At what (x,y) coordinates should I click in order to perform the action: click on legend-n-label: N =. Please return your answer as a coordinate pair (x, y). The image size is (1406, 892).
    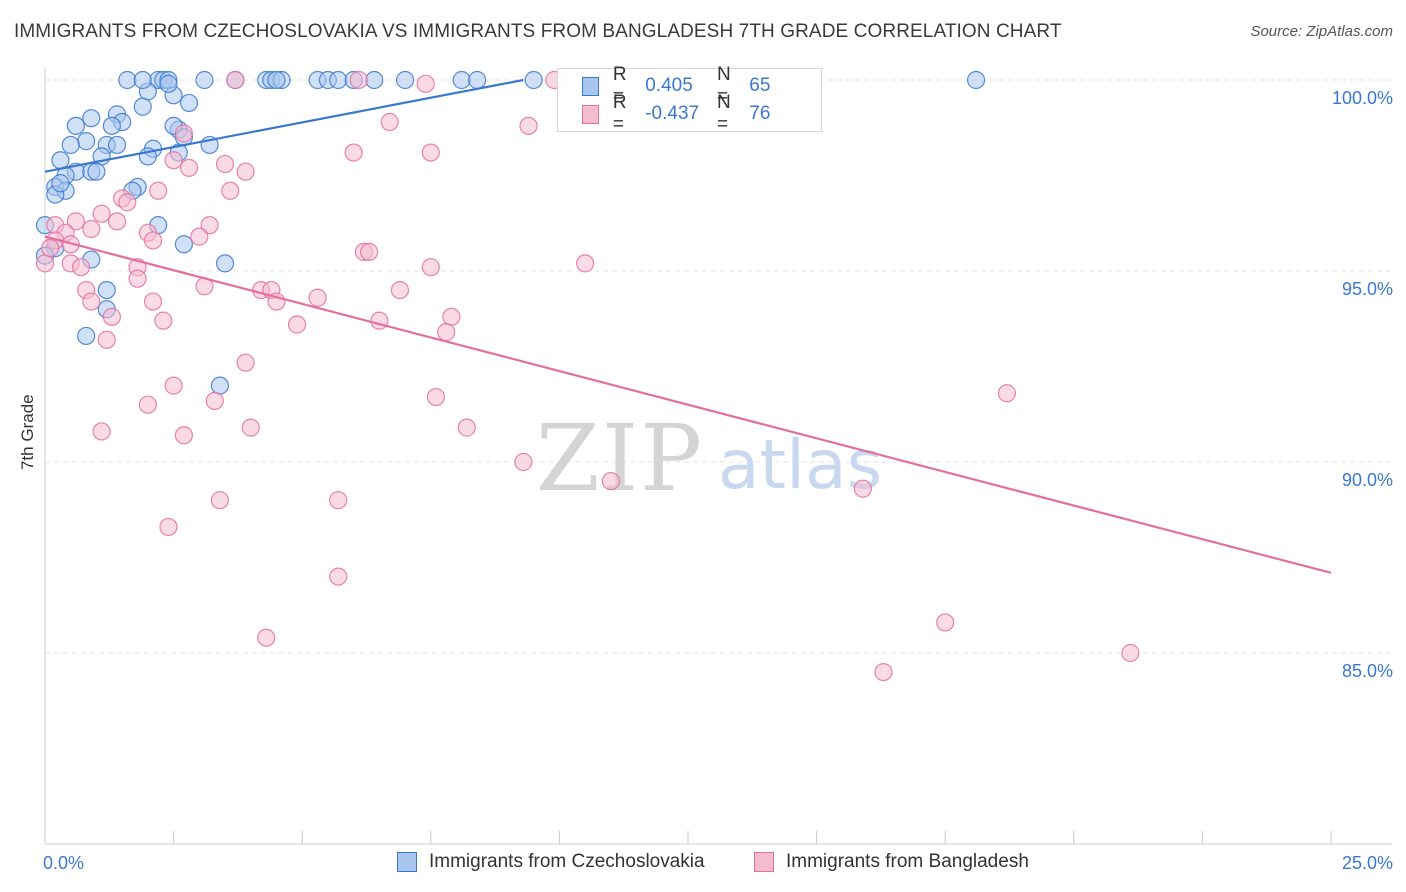
    Looking at the image, I should click on (723, 85).